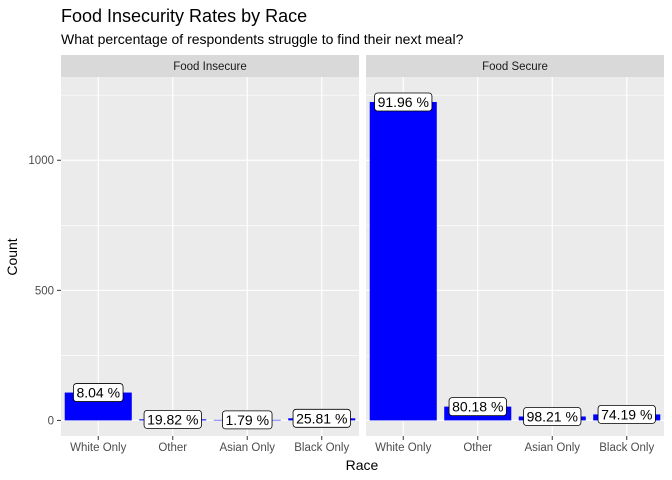 The width and height of the screenshot is (672, 480). I want to click on chart-title: Food Insecurity Rates by Race, so click(184, 16).